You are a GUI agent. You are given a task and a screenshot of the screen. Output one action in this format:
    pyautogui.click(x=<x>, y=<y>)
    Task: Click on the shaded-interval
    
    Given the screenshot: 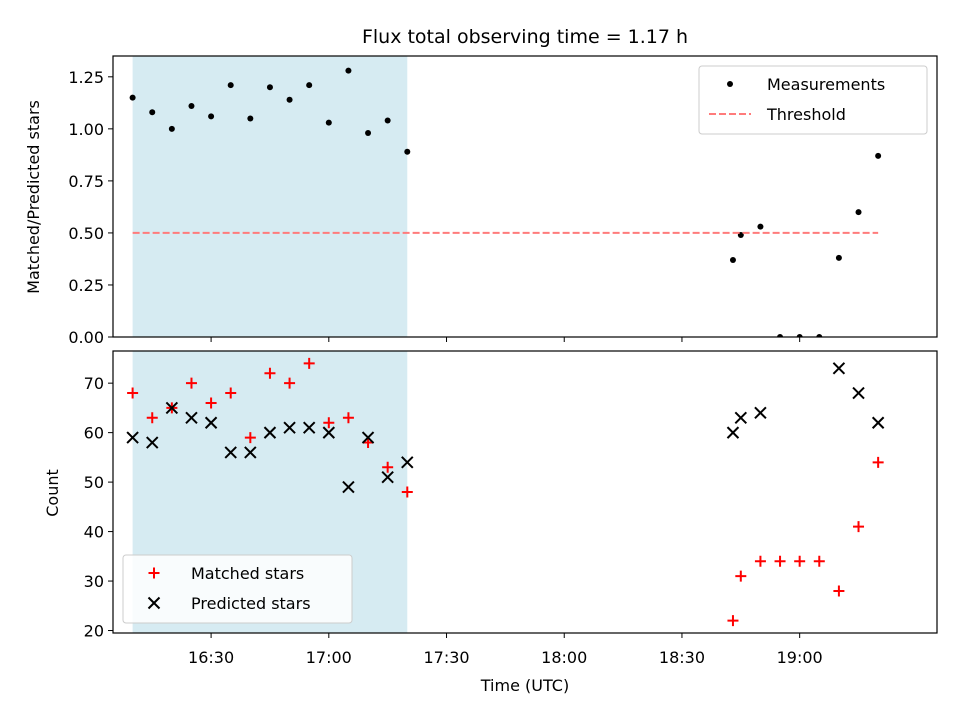 What is the action you would take?
    pyautogui.click(x=270, y=196)
    